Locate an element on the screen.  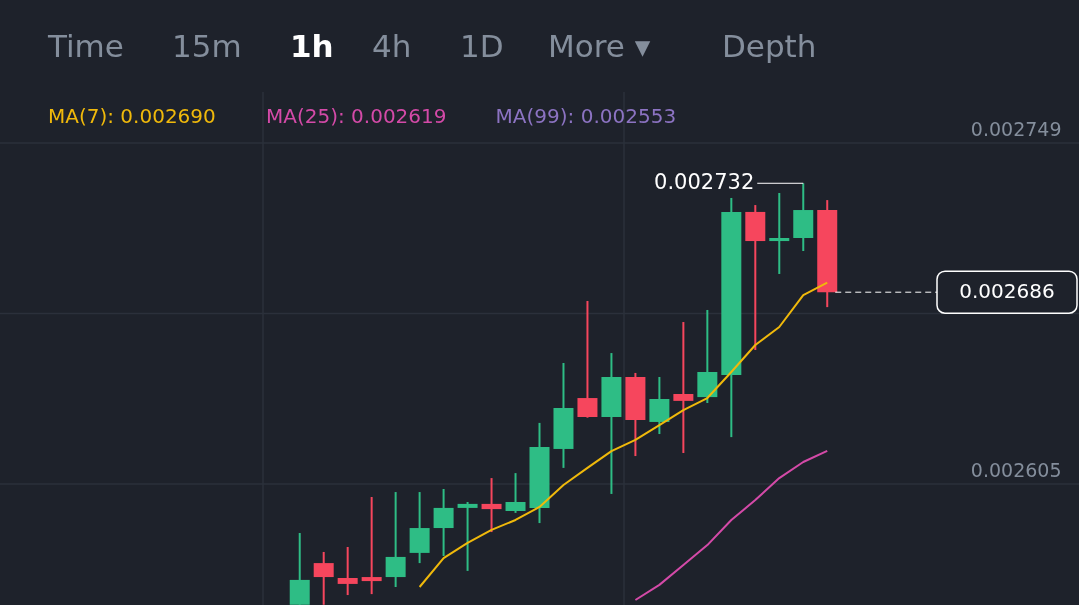
annotation: 1h is located at coordinates (312, 46).